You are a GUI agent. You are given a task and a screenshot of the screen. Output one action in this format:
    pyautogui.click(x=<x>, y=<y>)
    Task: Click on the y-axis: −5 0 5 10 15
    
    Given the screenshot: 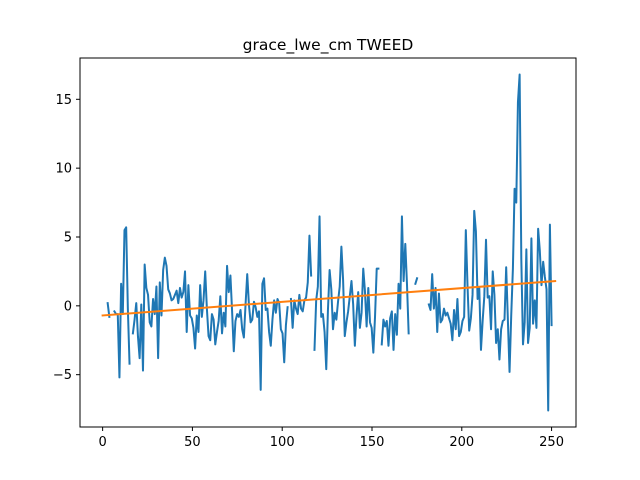 What is the action you would take?
    pyautogui.click(x=66, y=238)
    